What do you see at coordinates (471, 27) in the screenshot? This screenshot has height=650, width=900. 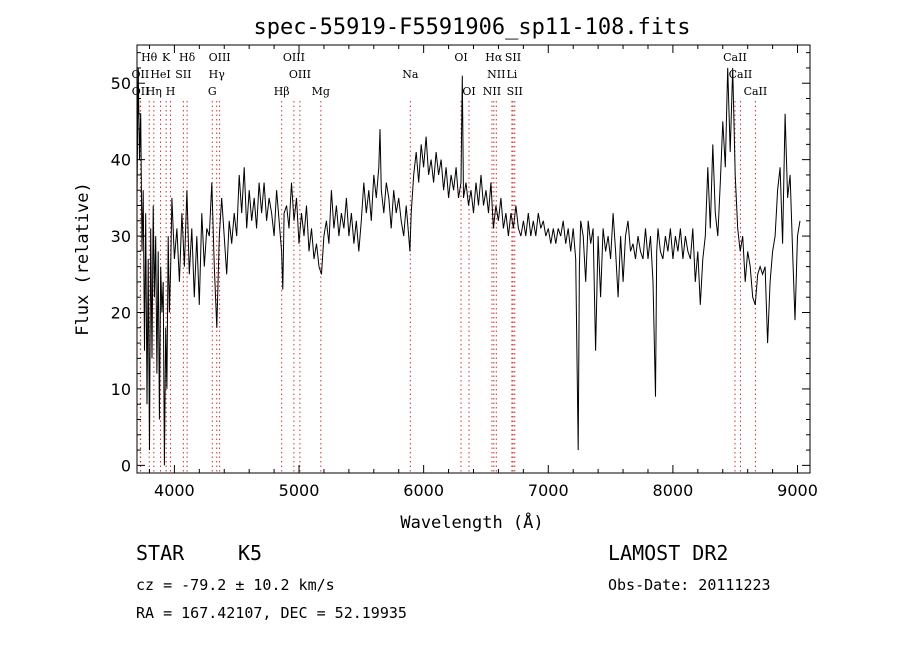 I see `chart-title: spec-55919-F5591906_sp11-108.fits` at bounding box center [471, 27].